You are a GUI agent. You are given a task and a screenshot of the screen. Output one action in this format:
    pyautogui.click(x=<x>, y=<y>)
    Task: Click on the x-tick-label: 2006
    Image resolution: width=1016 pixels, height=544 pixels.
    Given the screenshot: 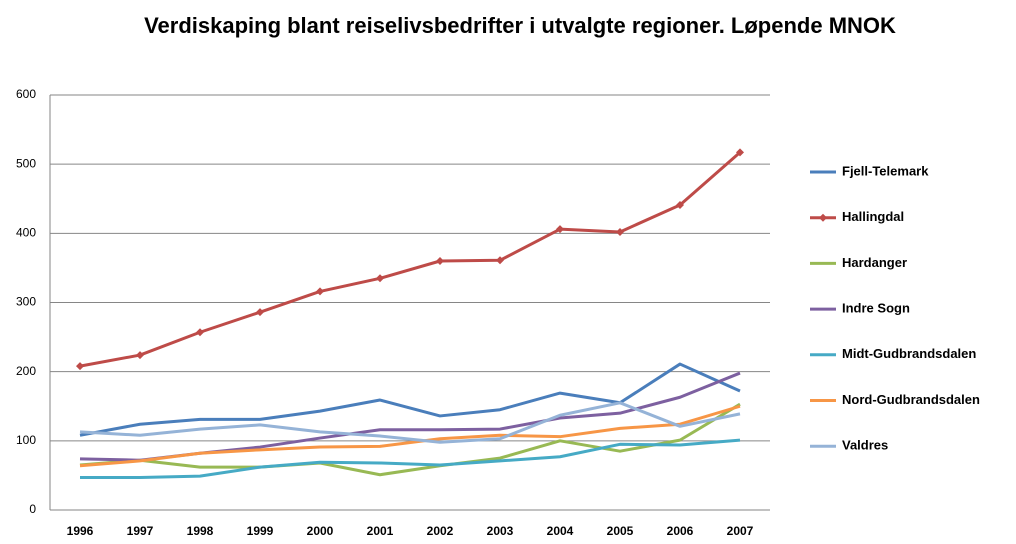 What is the action you would take?
    pyautogui.click(x=680, y=531)
    